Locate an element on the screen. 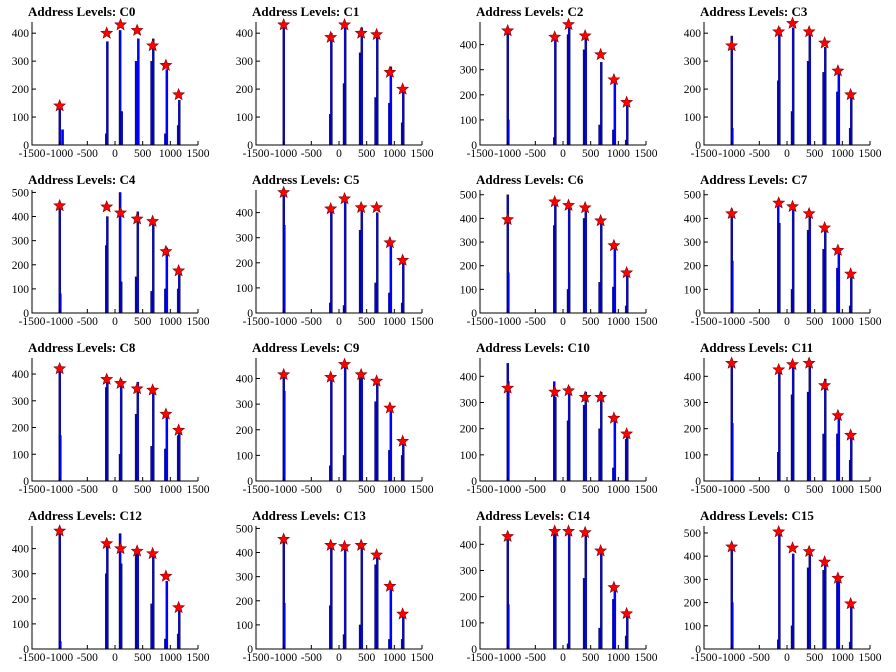 This screenshot has width=896, height=672. y-tick-label: 500 is located at coordinates (245, 529).